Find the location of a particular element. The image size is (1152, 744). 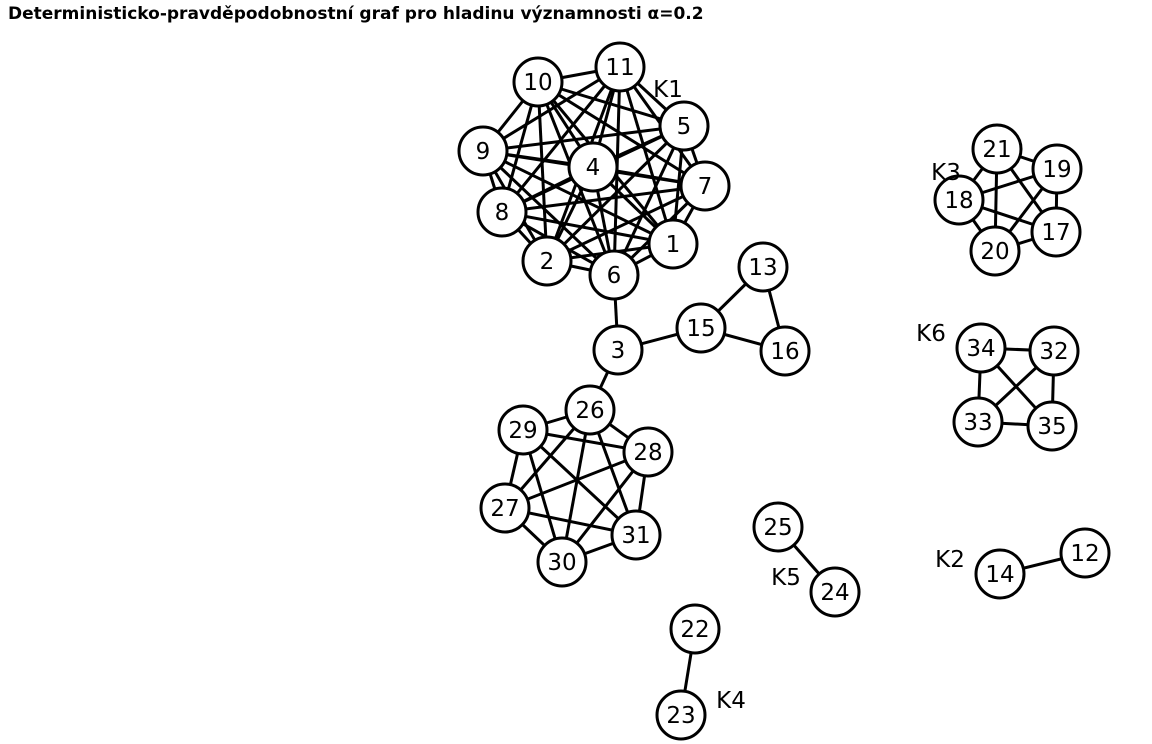

node-label: 20 is located at coordinates (994, 252).